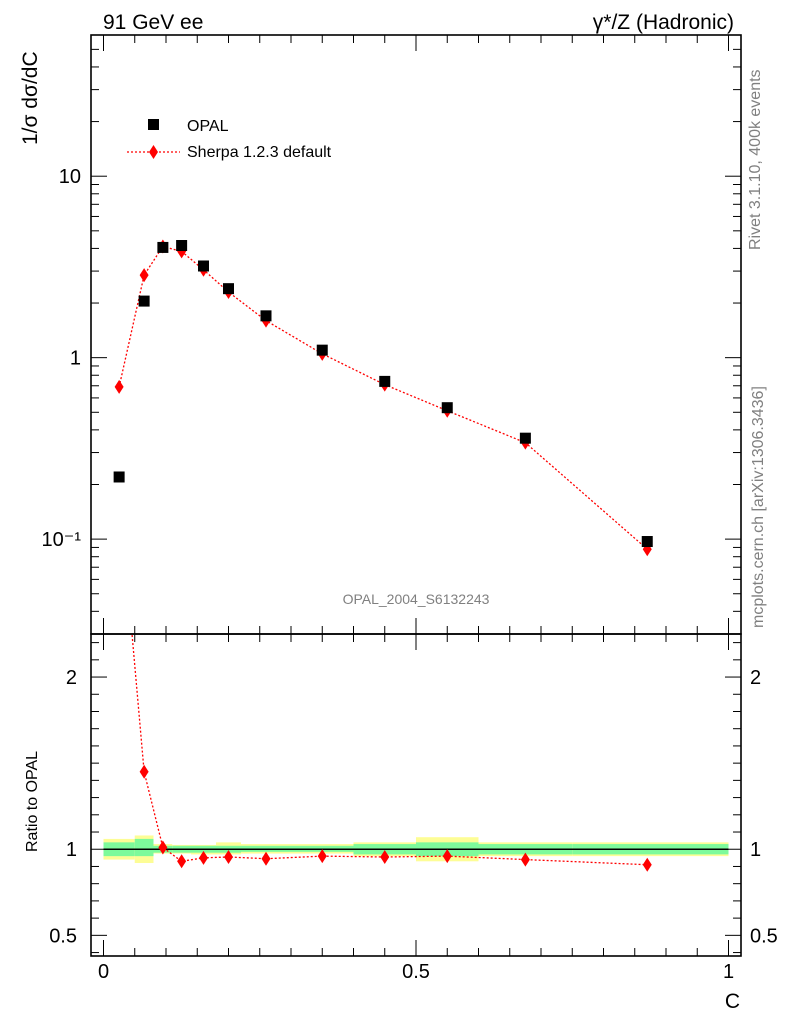  What do you see at coordinates (30, 98) in the screenshot?
I see `main-y-axis-title: 1/σ dσ/dC` at bounding box center [30, 98].